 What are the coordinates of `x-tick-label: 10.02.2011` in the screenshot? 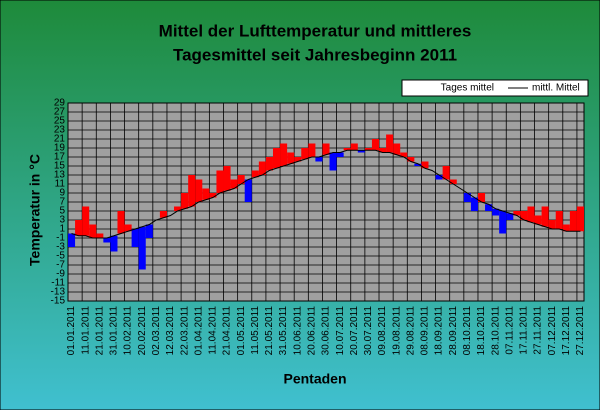 It's located at (128, 331).